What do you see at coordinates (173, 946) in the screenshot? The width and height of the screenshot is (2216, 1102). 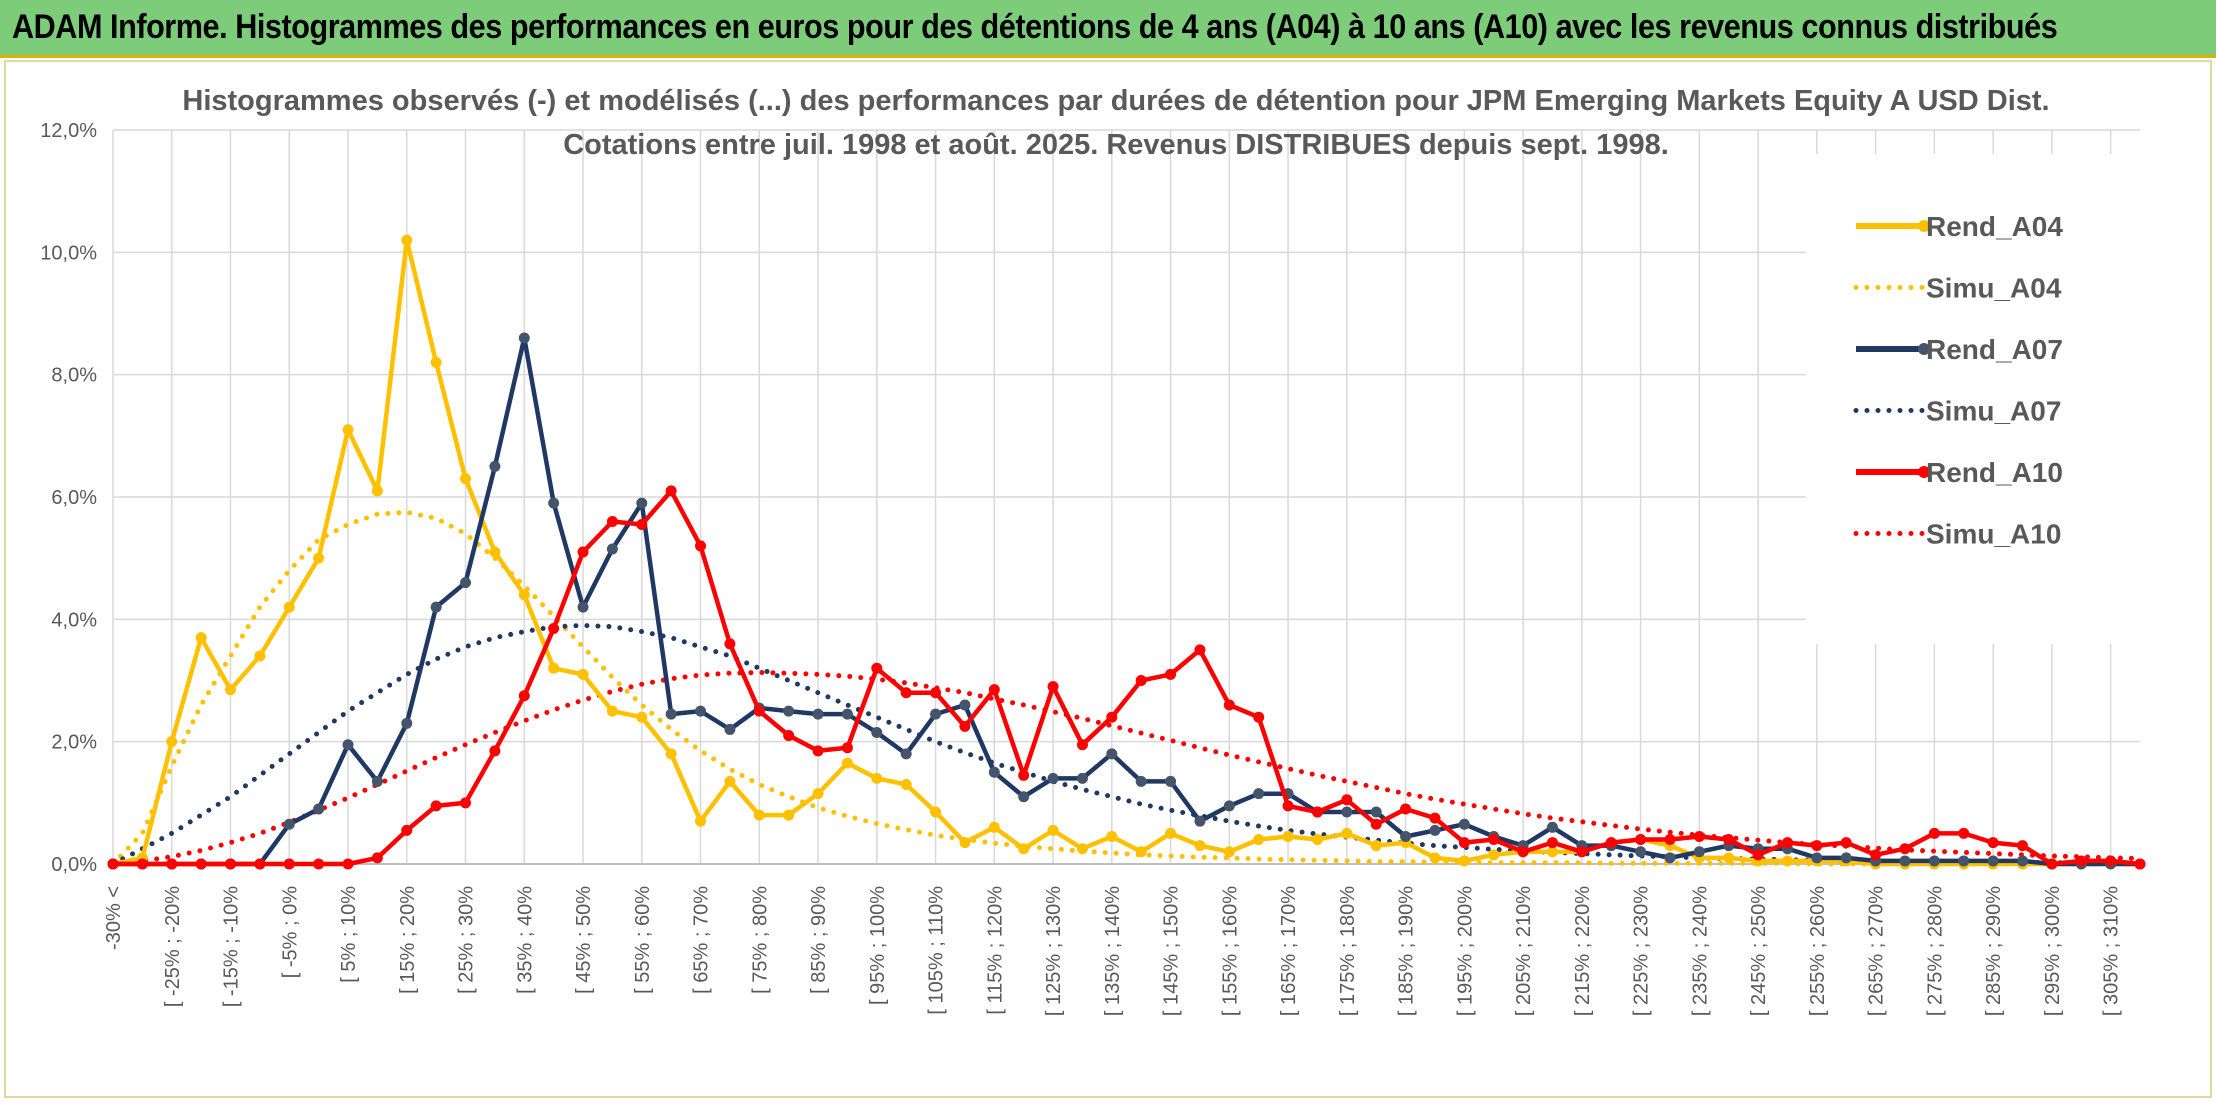 I see `x-tick-label: [ -25% ; -20%` at bounding box center [173, 946].